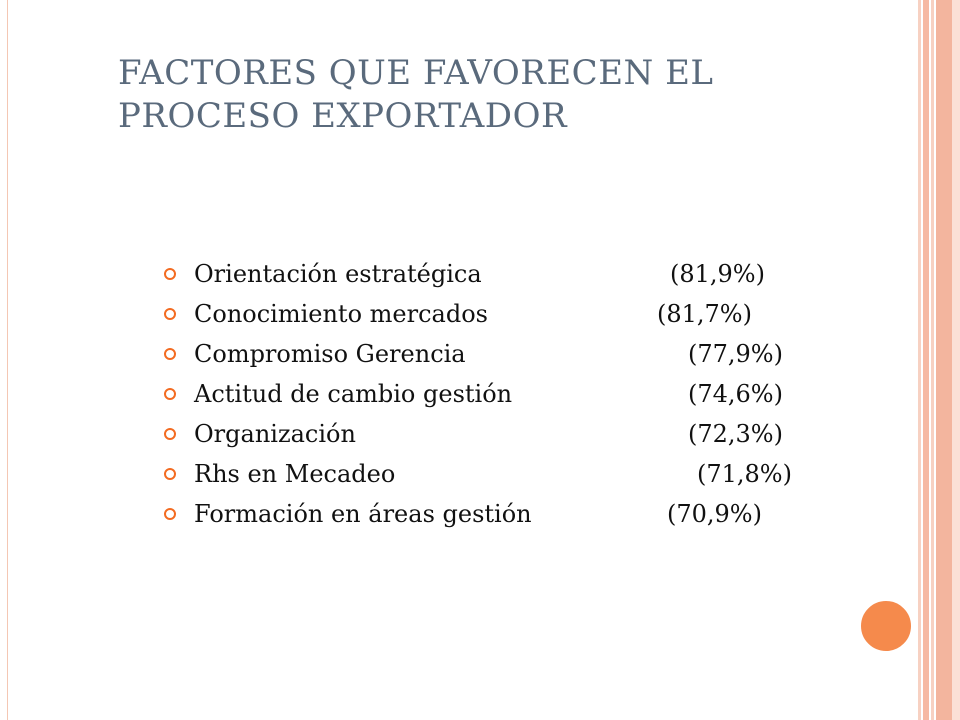 The height and width of the screenshot is (720, 960). I want to click on list-item: Conocimiento mercados (81,7%), so click(510, 314).